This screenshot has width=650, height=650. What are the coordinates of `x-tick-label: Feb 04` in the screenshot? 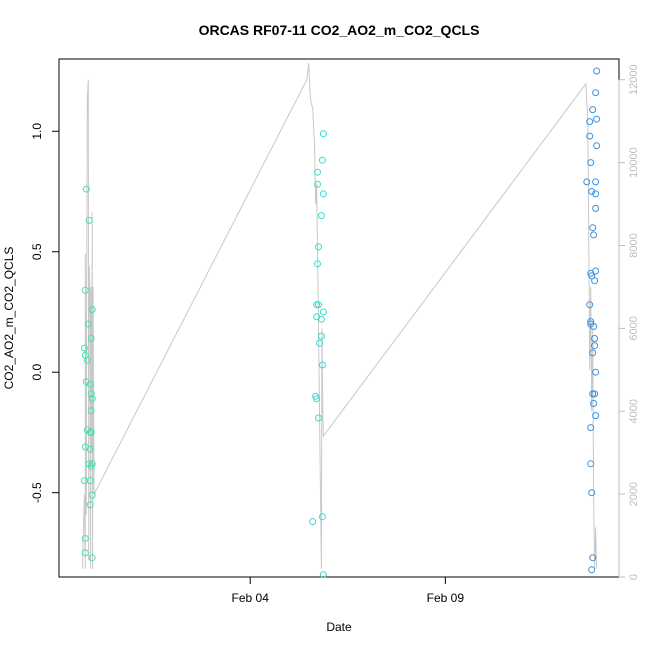 It's located at (251, 598).